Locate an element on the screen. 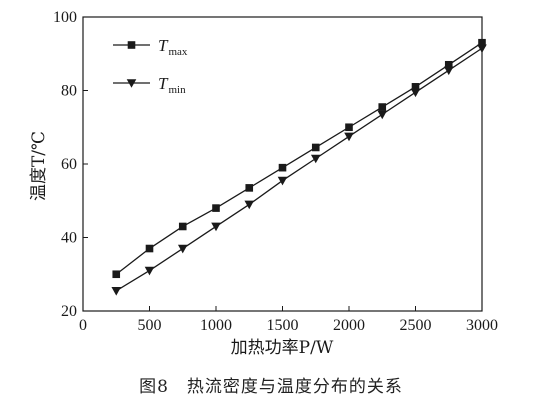 Image resolution: width=542 pixels, height=409 pixels. x-tick-label: 3000 is located at coordinates (482, 325).